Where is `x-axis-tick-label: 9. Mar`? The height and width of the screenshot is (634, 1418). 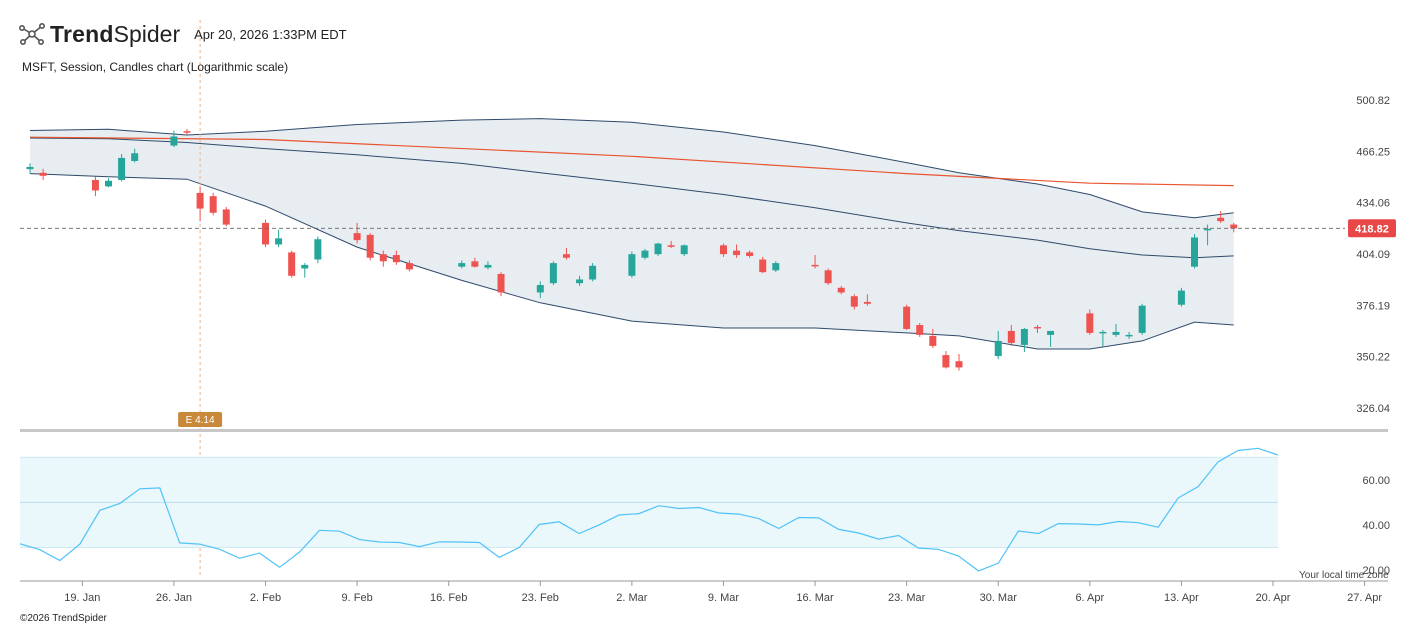 x-axis-tick-label: 9. Mar is located at coordinates (724, 598).